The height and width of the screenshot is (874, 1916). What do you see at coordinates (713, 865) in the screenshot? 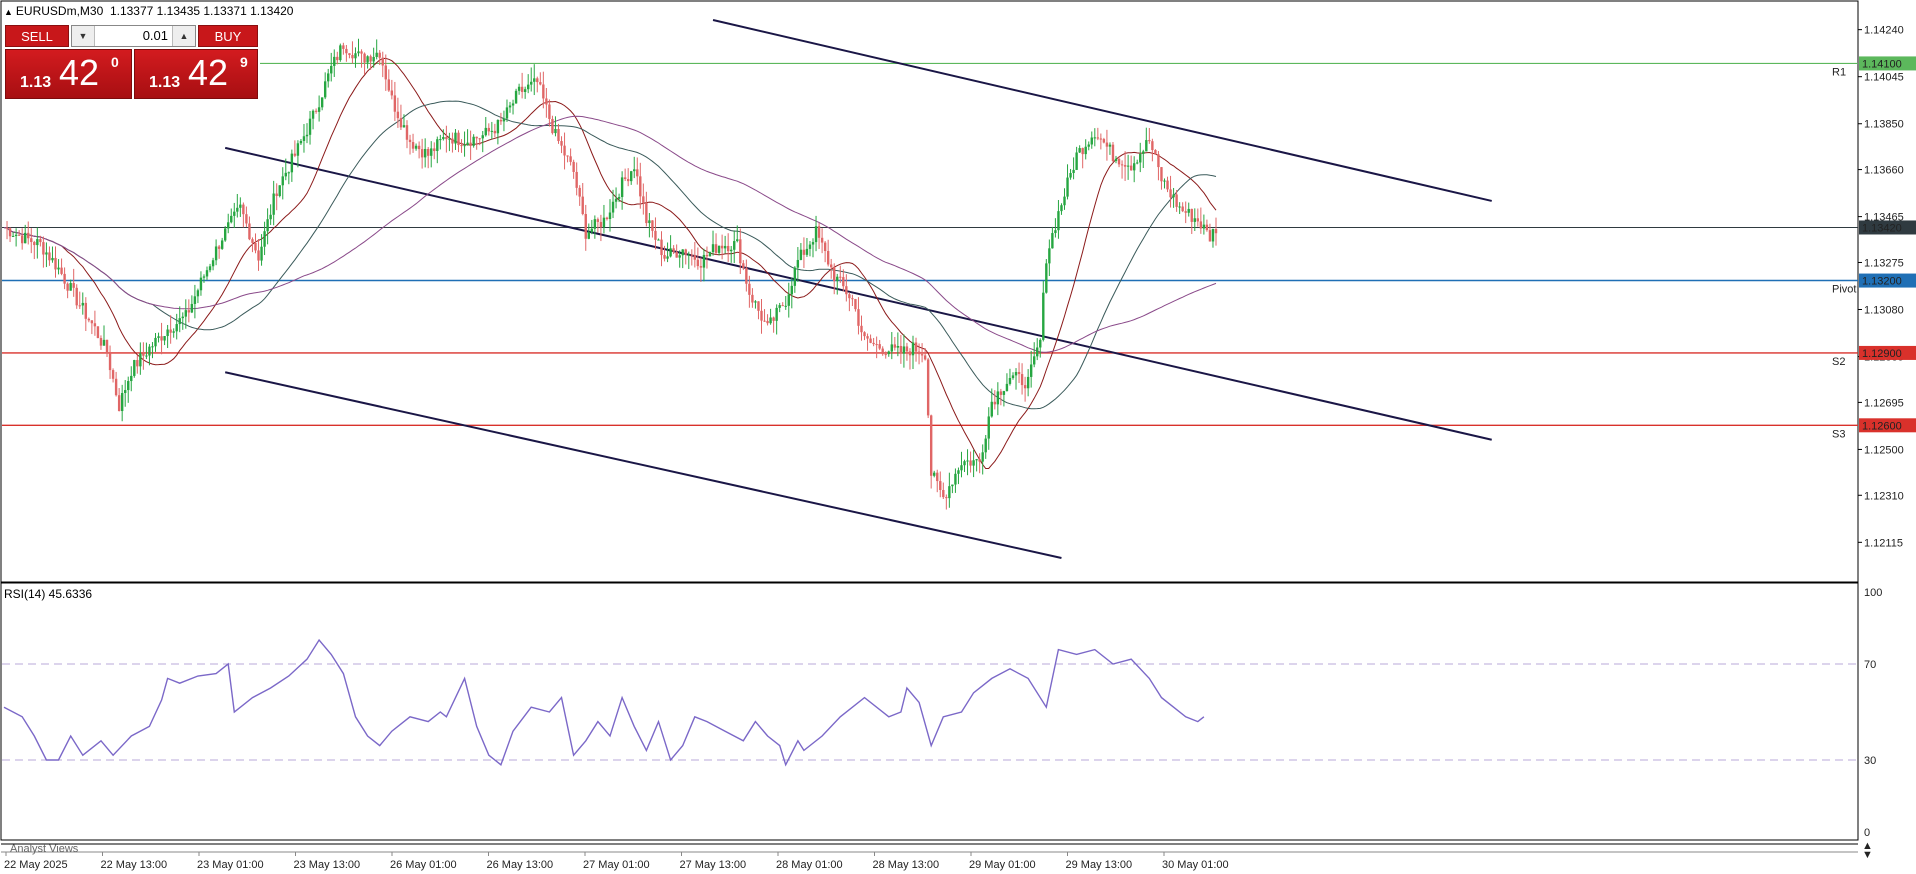
I see `time-tick-label: 27 May 13:00` at bounding box center [713, 865].